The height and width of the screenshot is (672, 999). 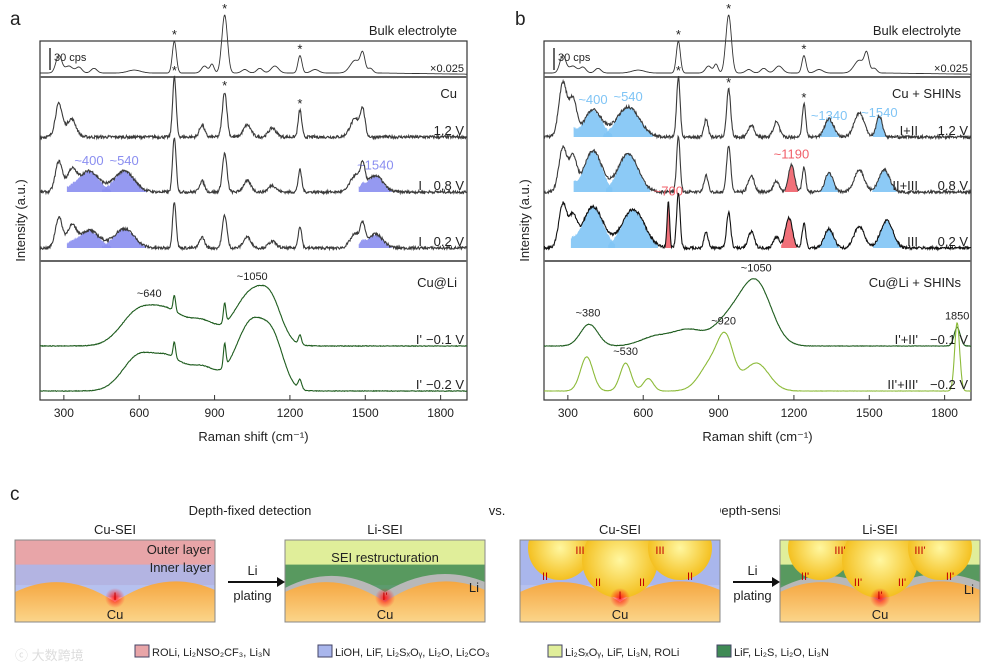 I want to click on box-title: Li-SEI, so click(x=879, y=529).